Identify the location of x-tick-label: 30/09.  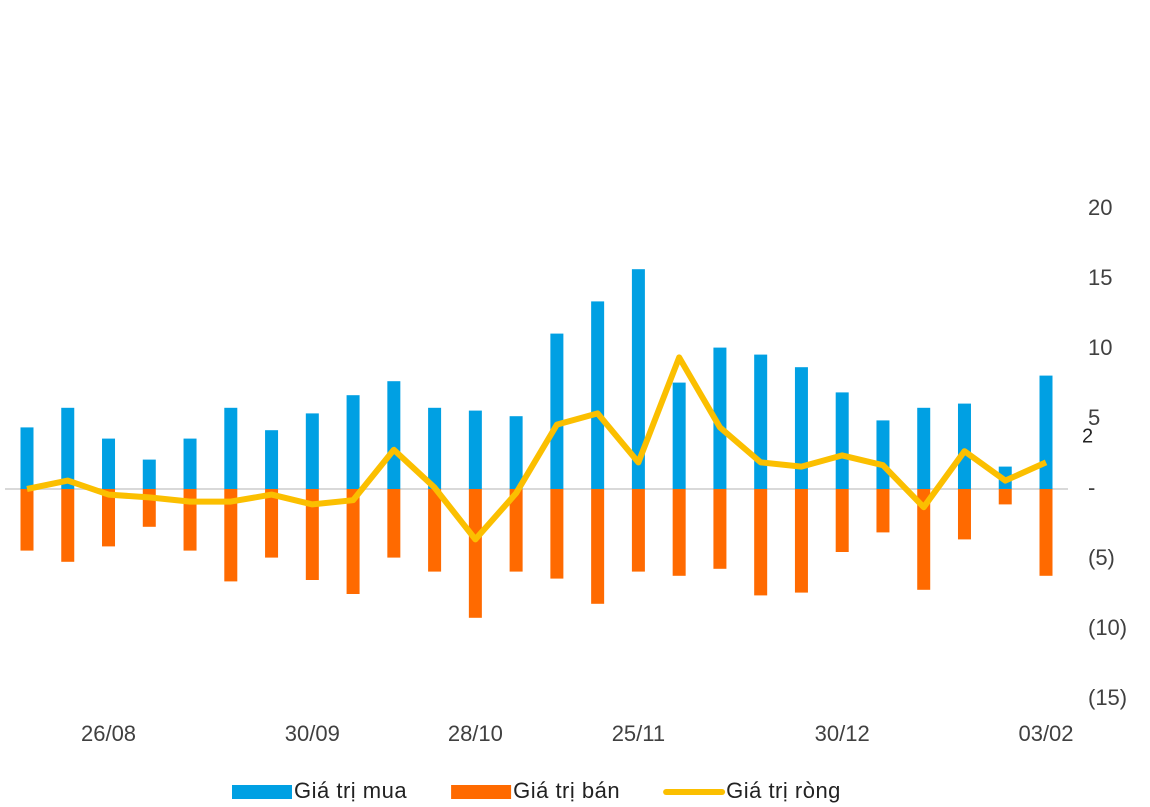
(312, 733).